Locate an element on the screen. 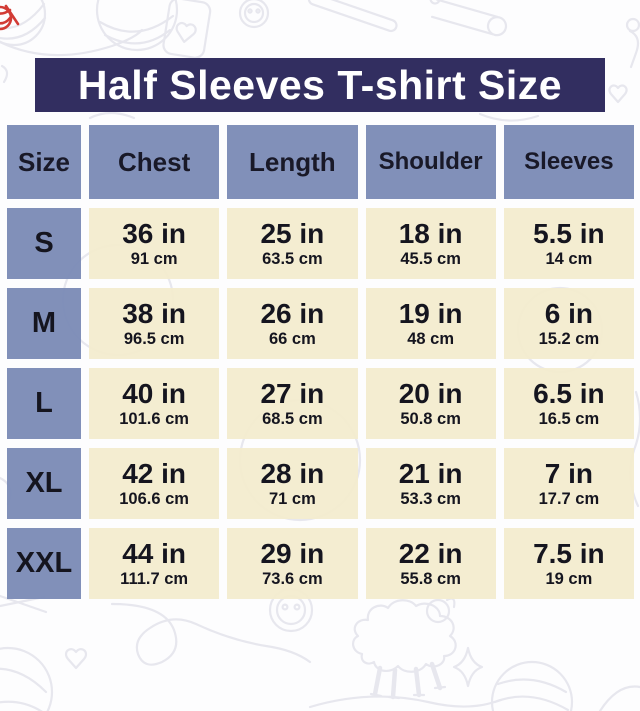  cell-xl-sleeves: 7 in 17.7 cm is located at coordinates (568, 483).